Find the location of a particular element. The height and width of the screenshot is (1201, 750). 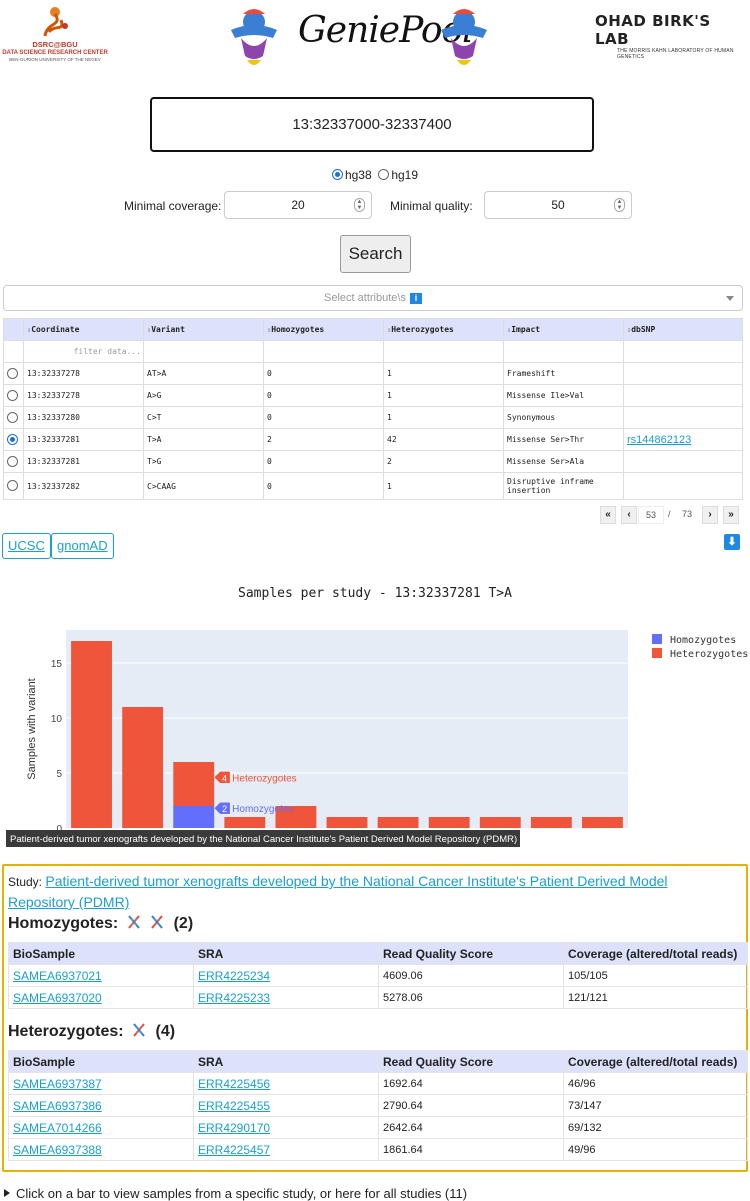

biosample-cell: SAMEA7014266 is located at coordinates (101, 1127).